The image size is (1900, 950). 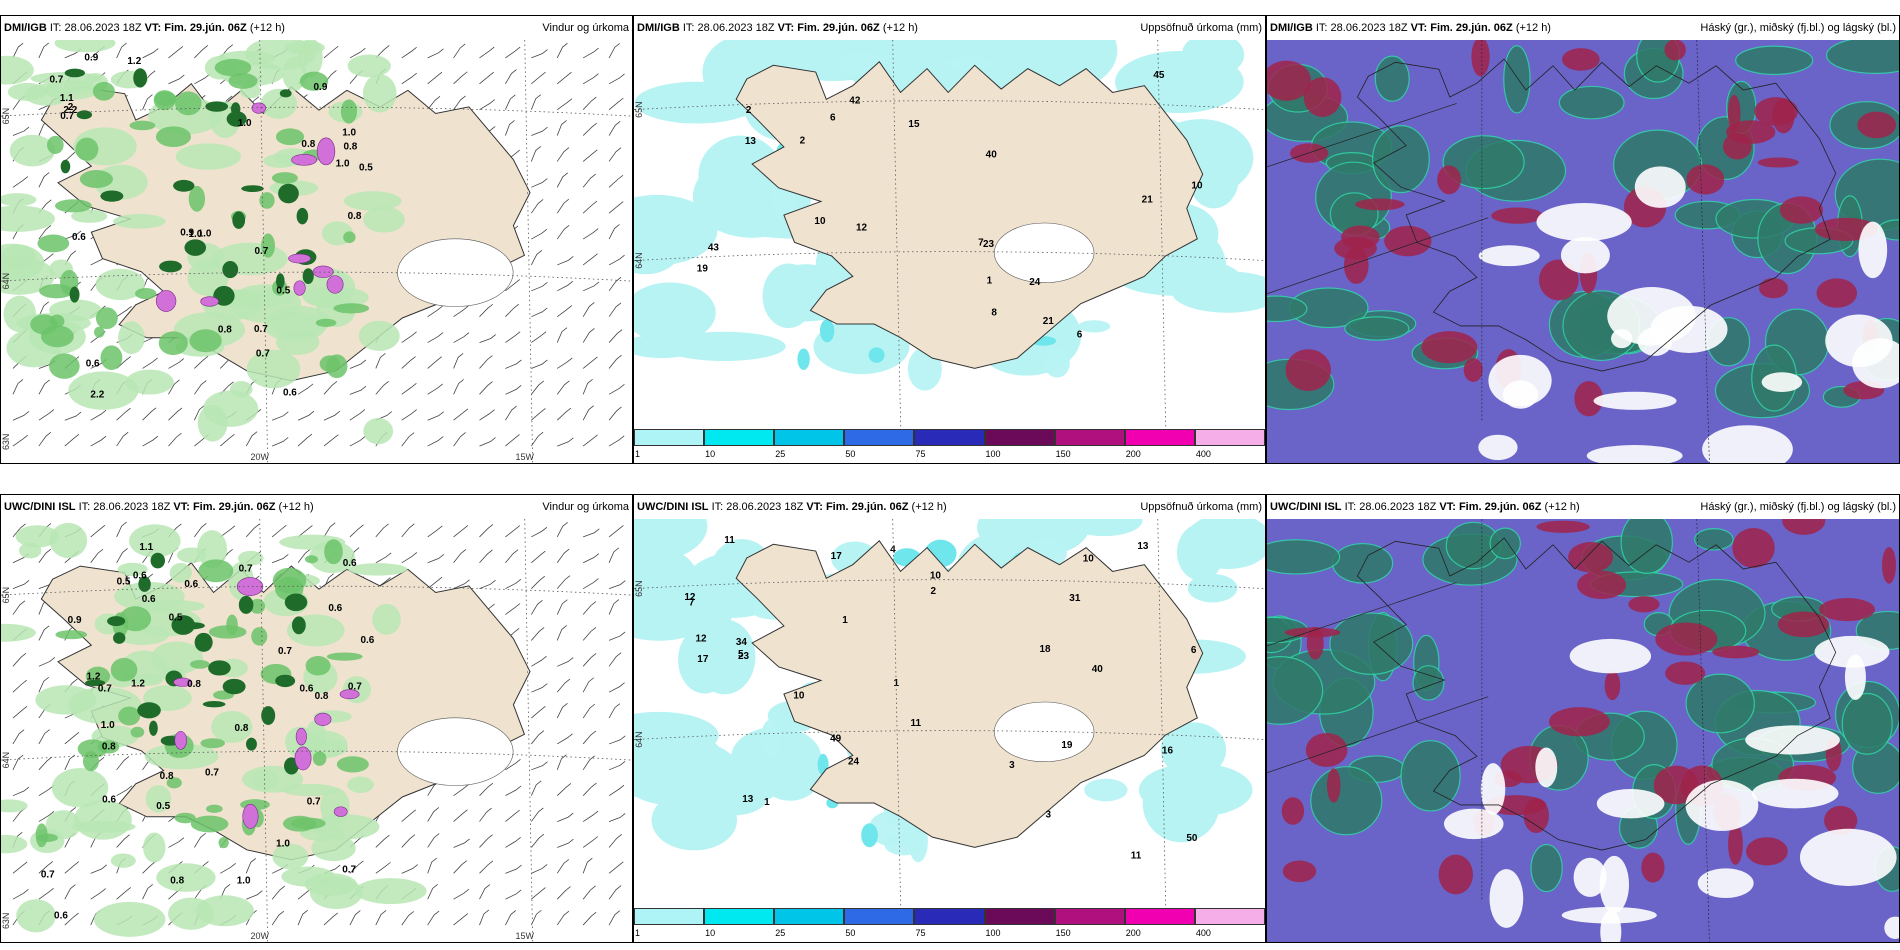 What do you see at coordinates (949, 924) in the screenshot?
I see `colorbar: 1 10 25 50 75 100 150 200 400` at bounding box center [949, 924].